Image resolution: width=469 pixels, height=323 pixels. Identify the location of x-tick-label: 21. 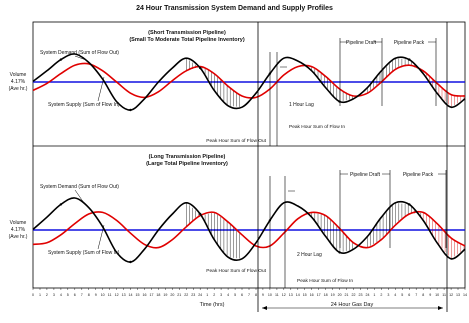
(347, 295).